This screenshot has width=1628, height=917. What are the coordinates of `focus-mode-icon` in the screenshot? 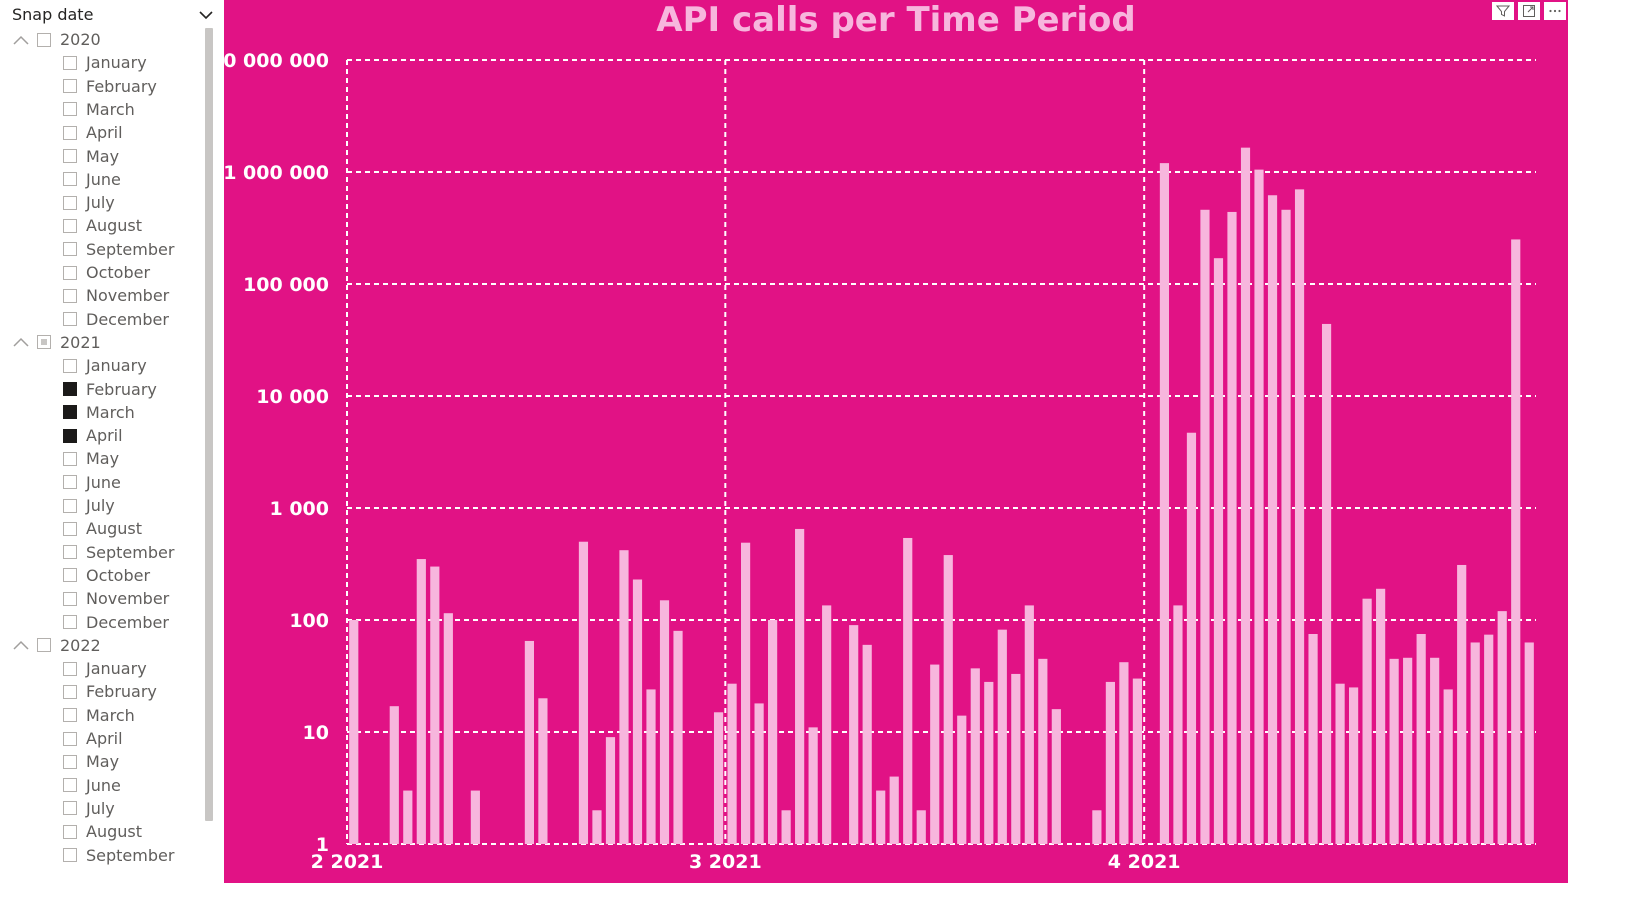 It's located at (1529, 11).